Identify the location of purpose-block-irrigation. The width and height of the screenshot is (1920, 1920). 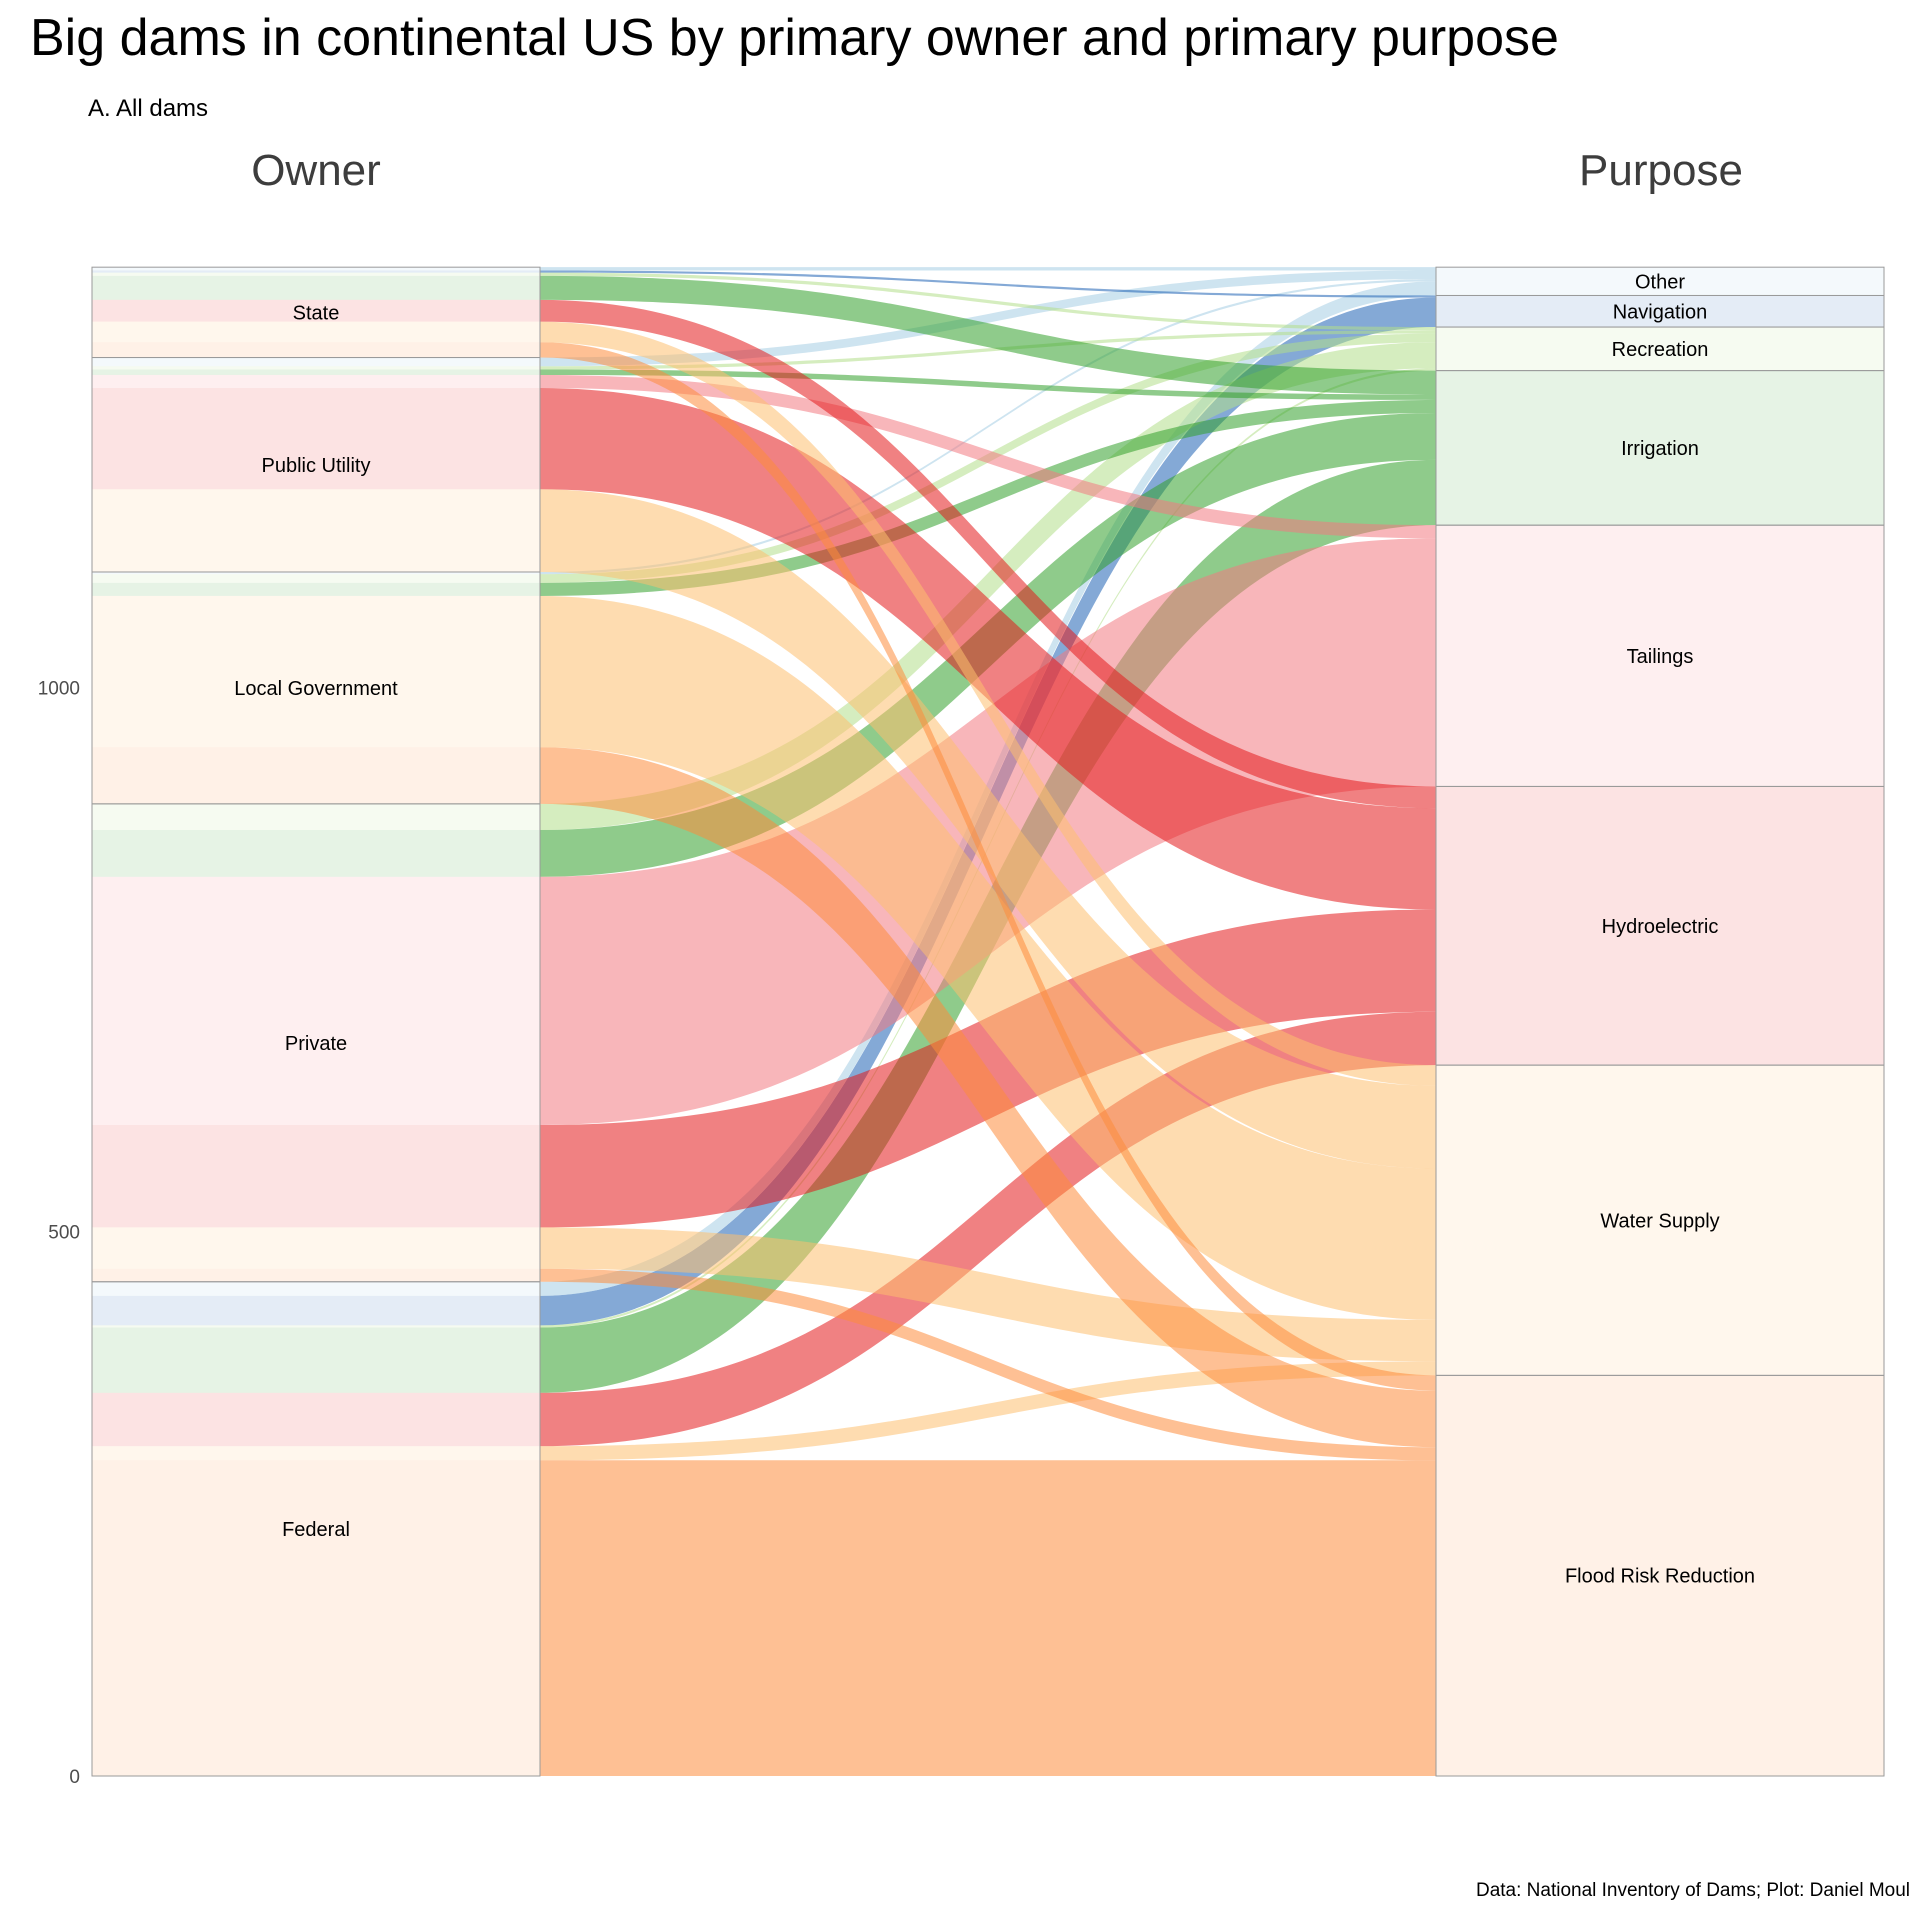
(1660, 448).